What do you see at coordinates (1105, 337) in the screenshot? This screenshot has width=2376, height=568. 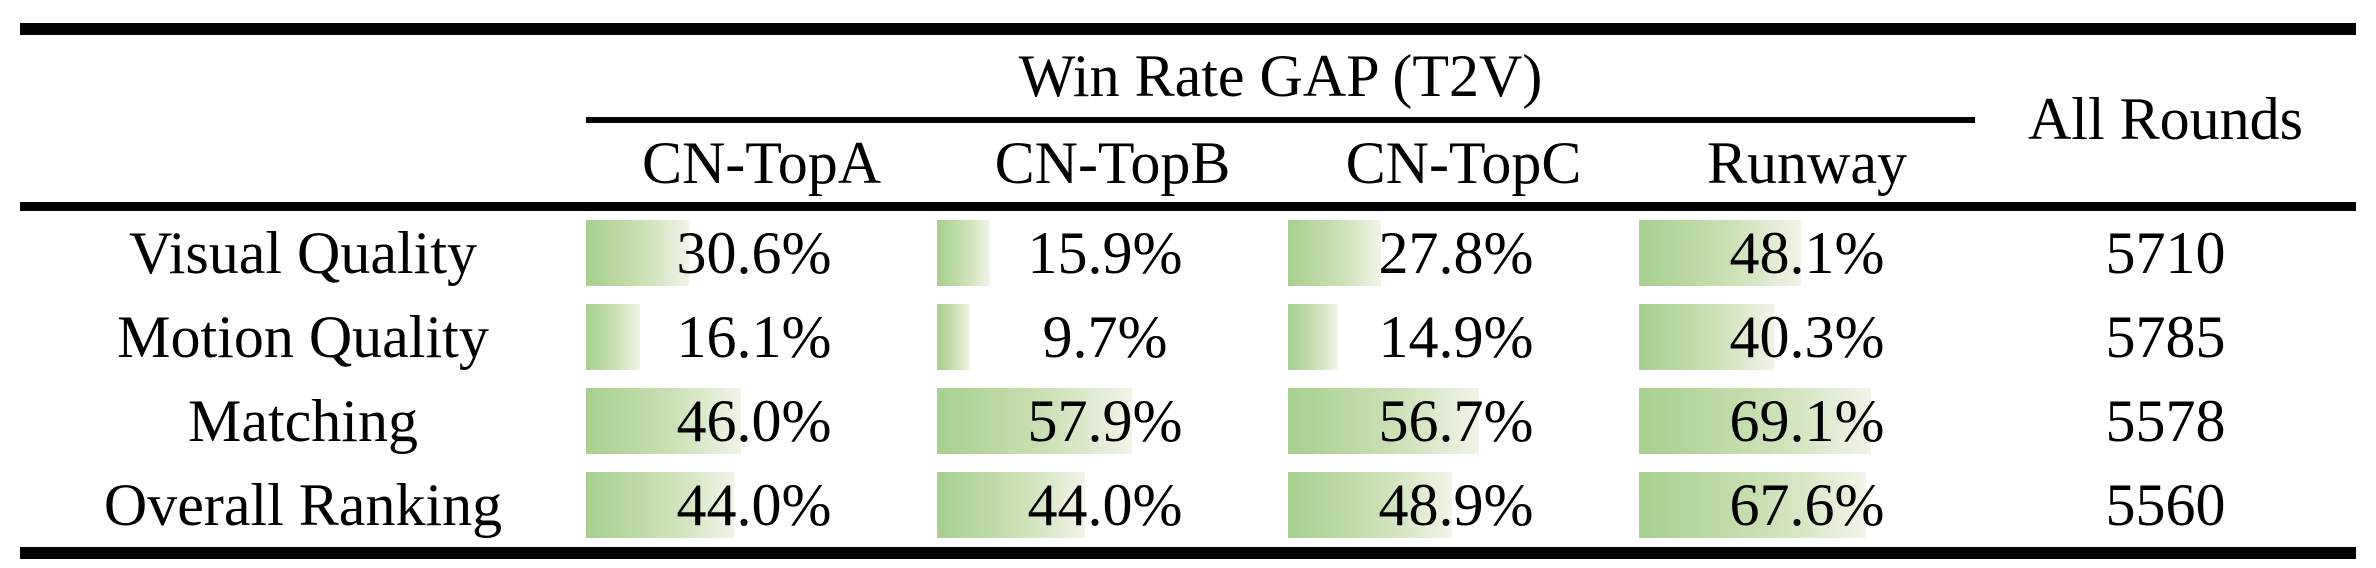 I see `percent-value: 9.7%` at bounding box center [1105, 337].